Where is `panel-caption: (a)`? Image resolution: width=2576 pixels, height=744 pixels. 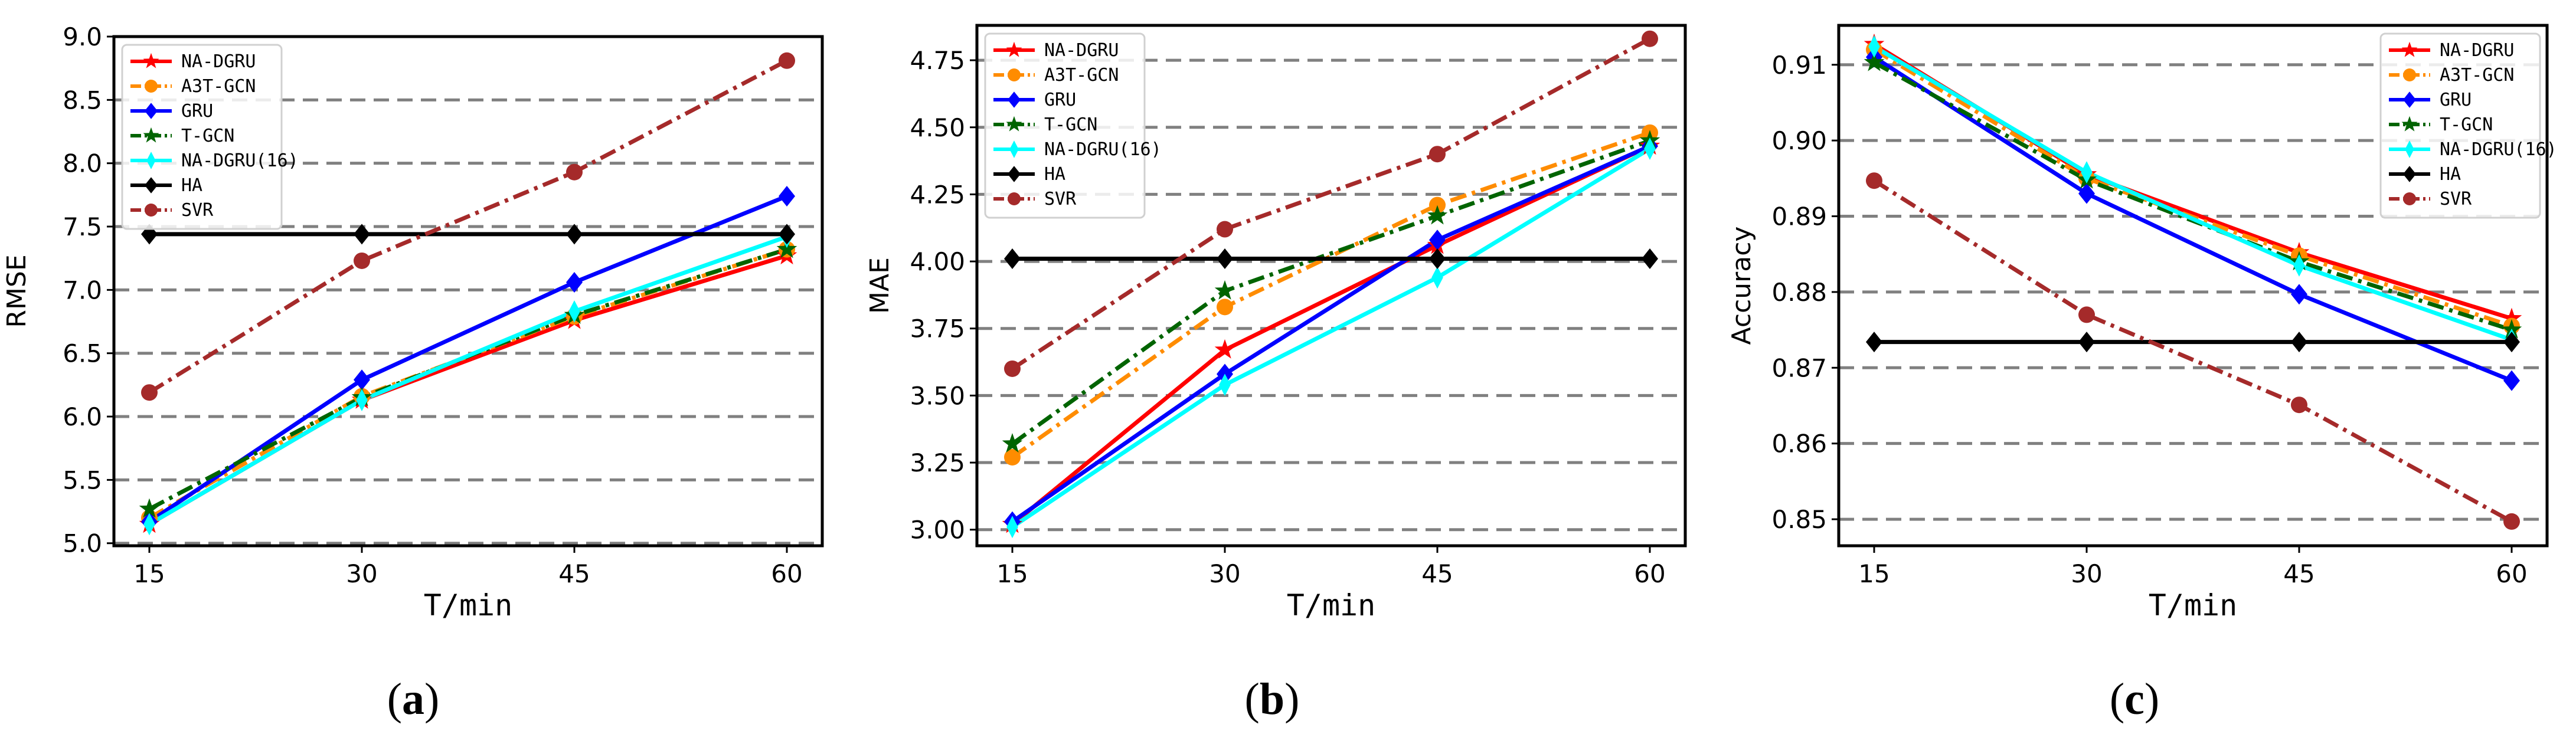 panel-caption: (a) is located at coordinates (413, 699).